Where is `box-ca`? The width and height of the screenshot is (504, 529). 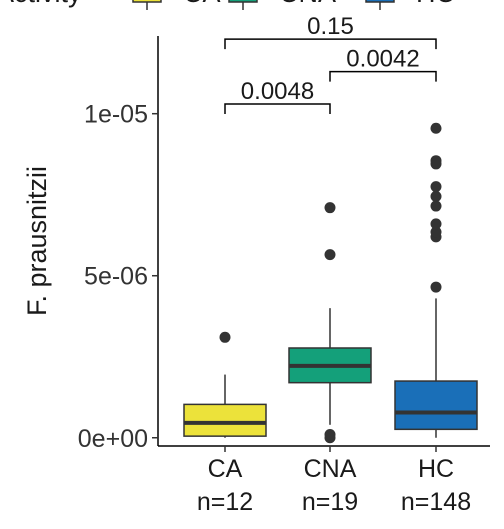
box-ca is located at coordinates (225, 384).